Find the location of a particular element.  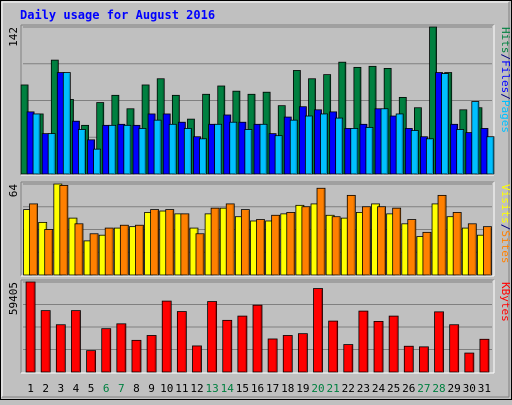

day-label-11: 11 is located at coordinates (181, 388).